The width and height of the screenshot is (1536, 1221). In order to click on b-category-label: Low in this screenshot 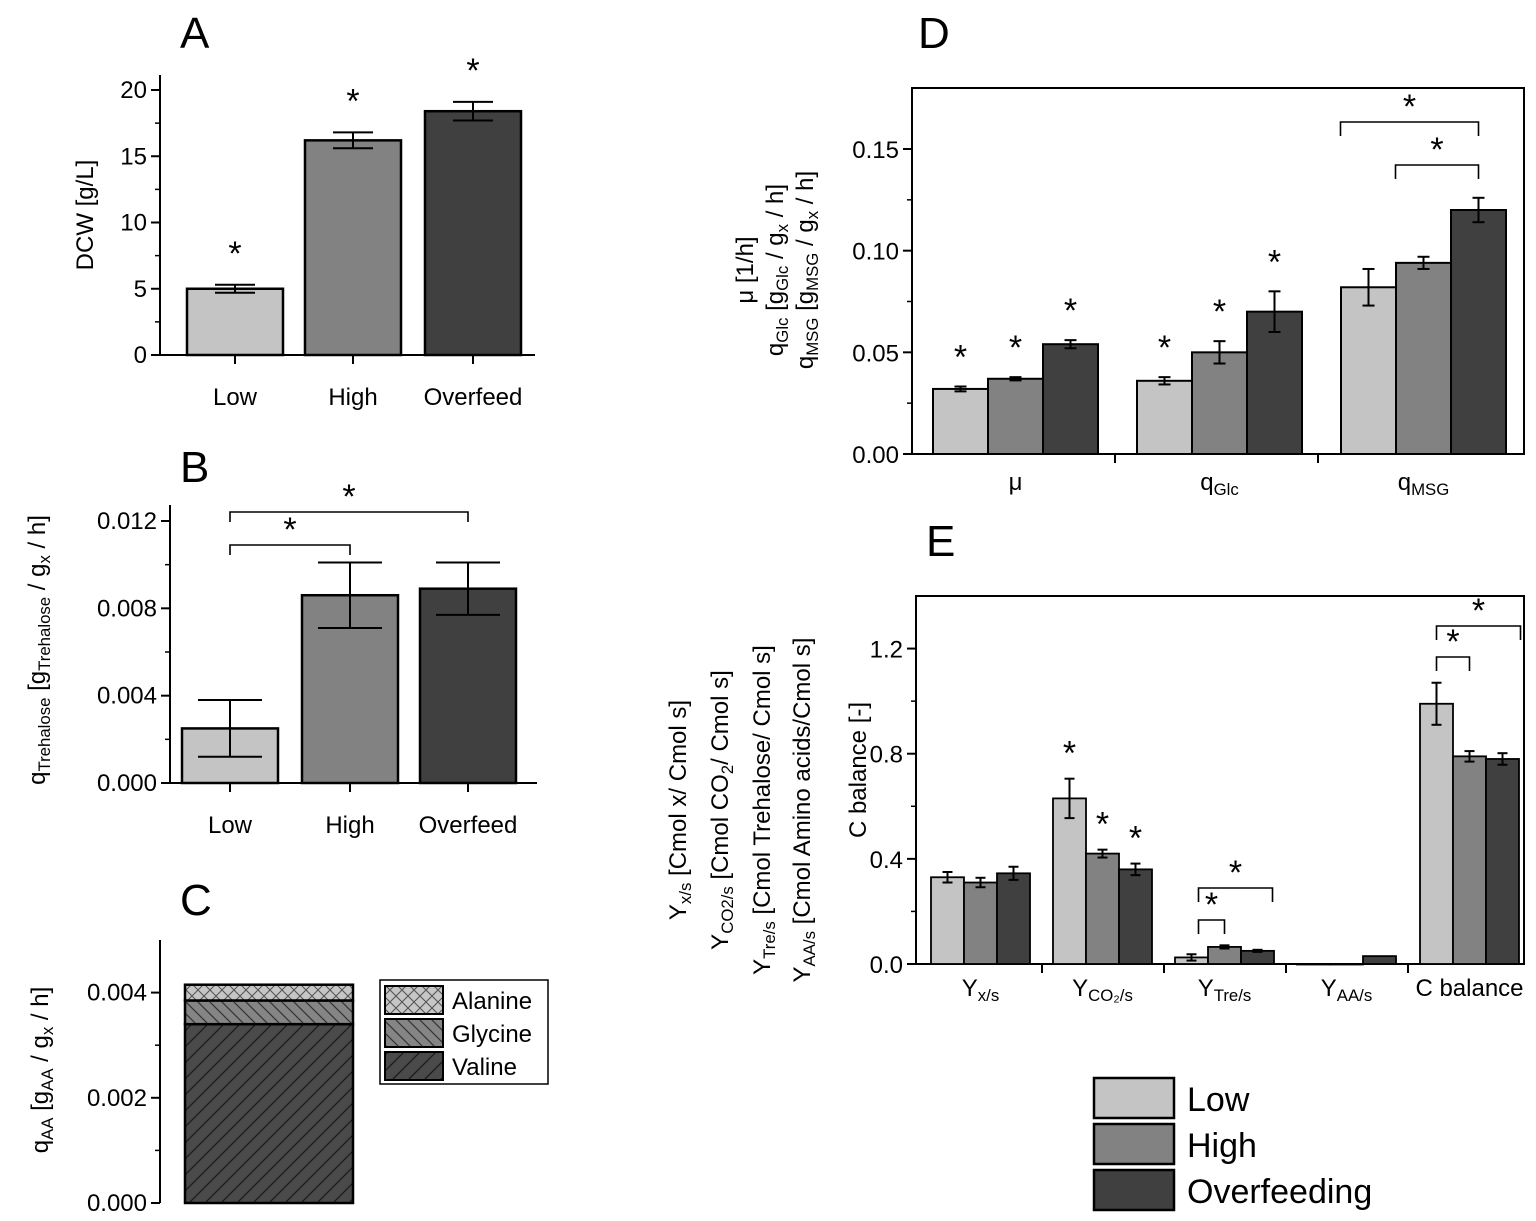, I will do `click(230, 825)`.